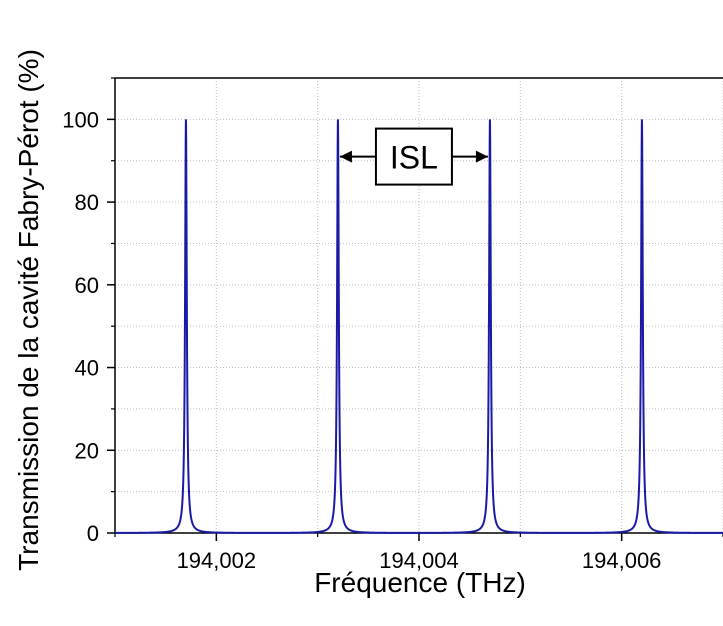 The width and height of the screenshot is (723, 626). What do you see at coordinates (217, 560) in the screenshot?
I see `x-tick-label: 194,002` at bounding box center [217, 560].